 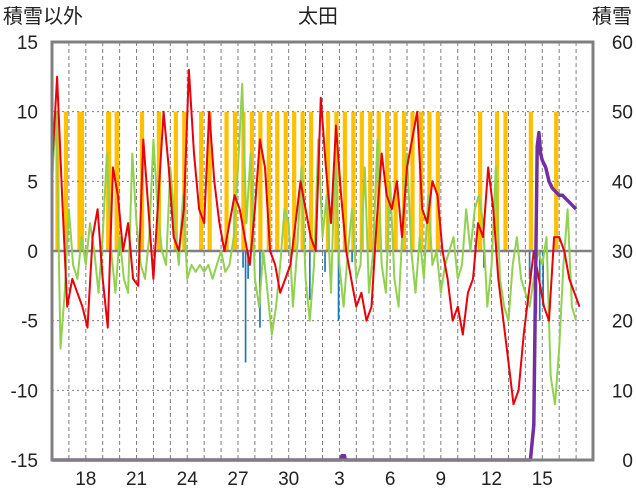 What do you see at coordinates (136, 479) in the screenshot?
I see `x-tick-1: 21` at bounding box center [136, 479].